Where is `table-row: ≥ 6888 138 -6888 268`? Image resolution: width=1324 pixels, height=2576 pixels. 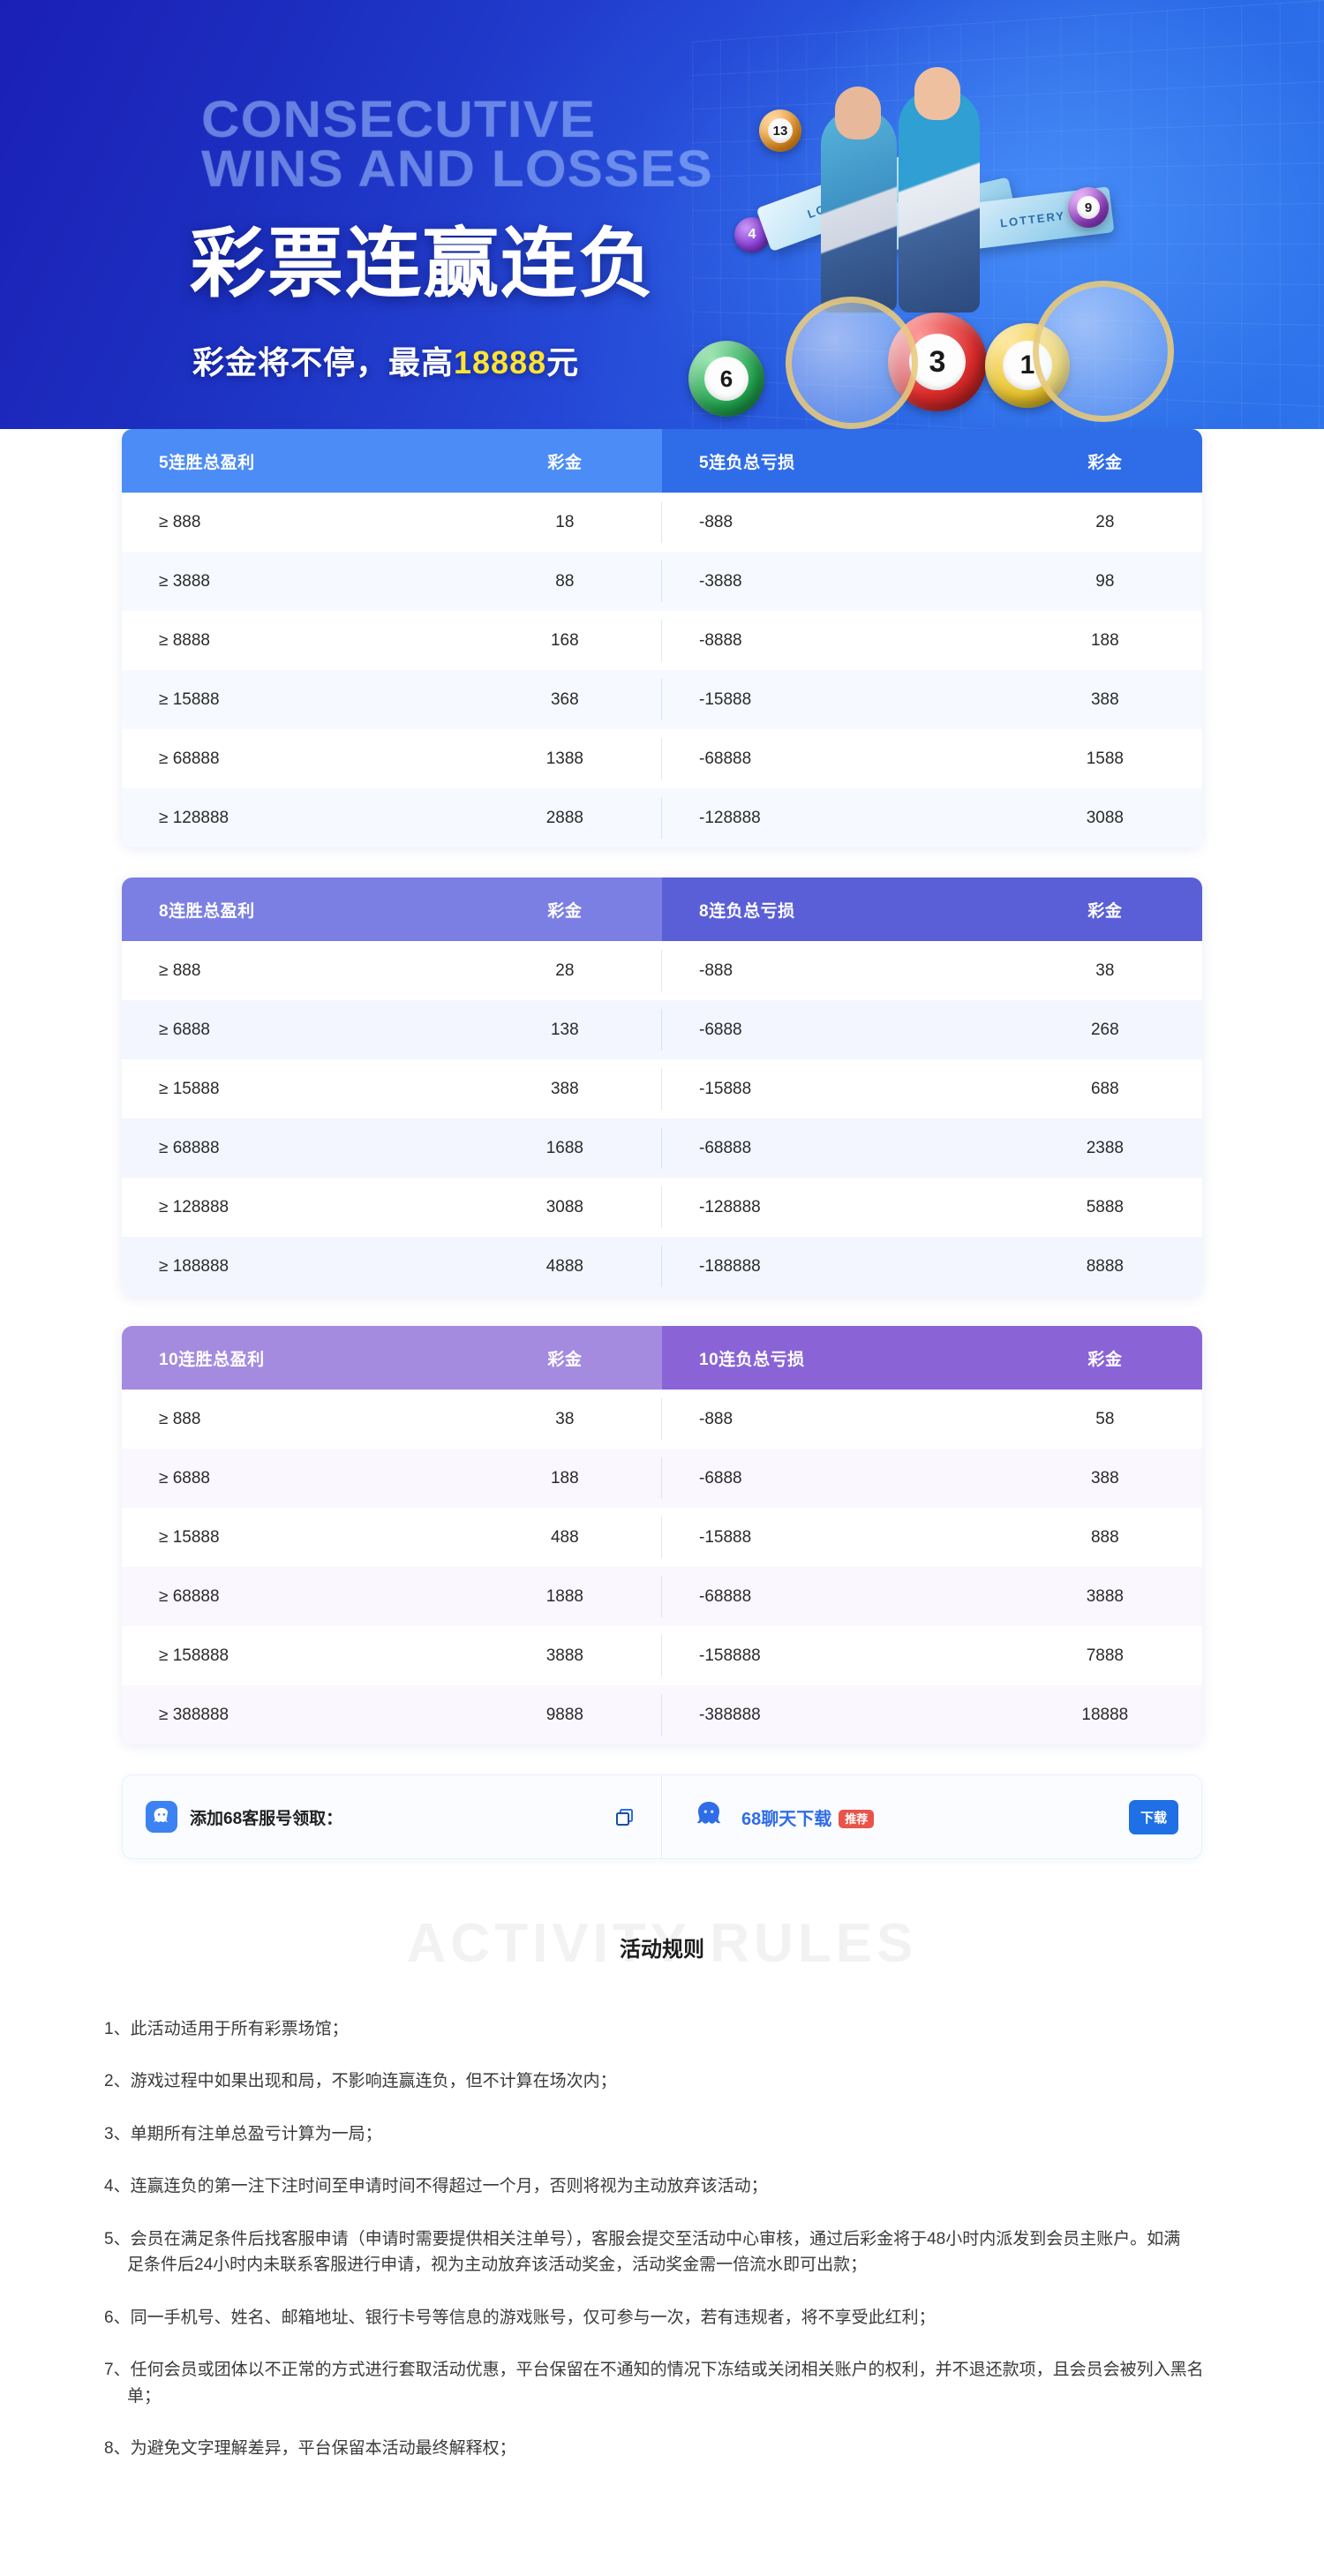
table-row: ≥ 6888 138 -6888 268 is located at coordinates (662, 1030).